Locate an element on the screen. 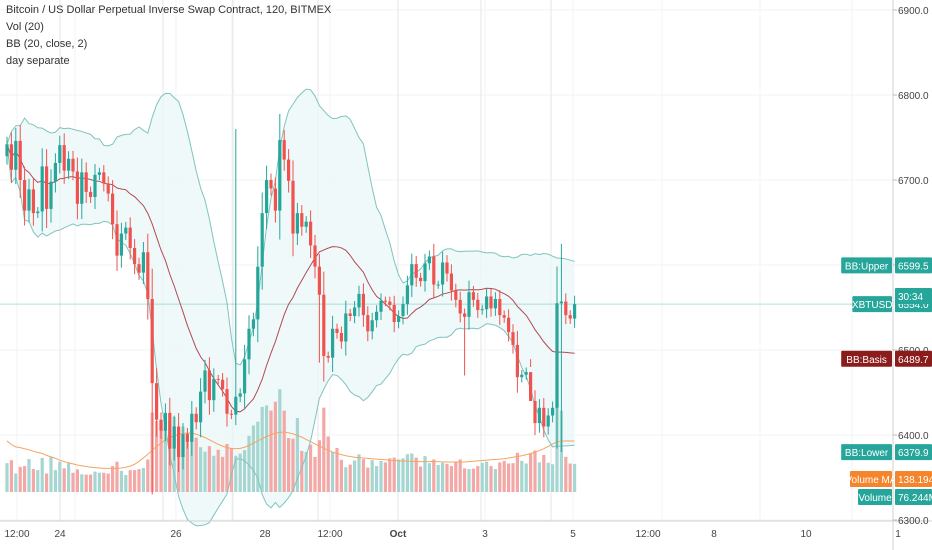  bb-basis-value-box is located at coordinates (913, 358).